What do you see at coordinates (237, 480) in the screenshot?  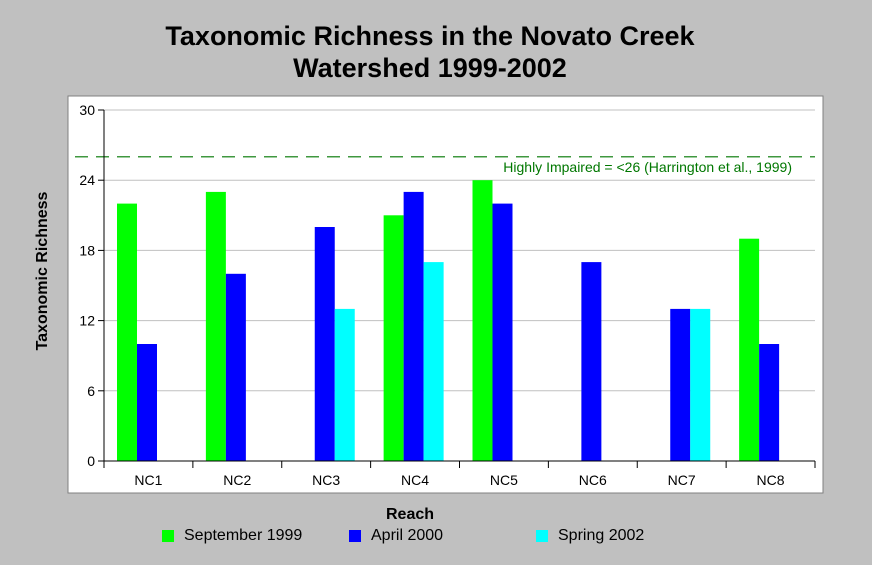 I see `x-tick-label: NC2` at bounding box center [237, 480].